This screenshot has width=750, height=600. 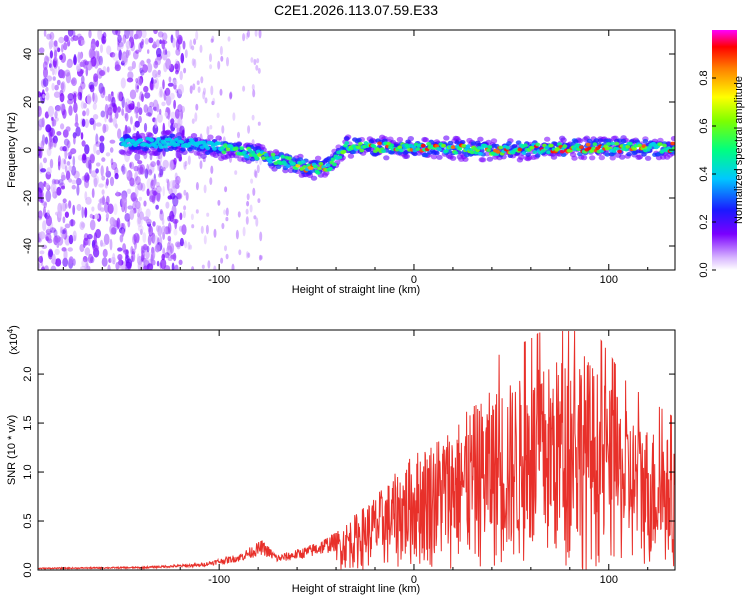 What do you see at coordinates (356, 10) in the screenshot?
I see `chart-title: C2E1.2026.113.07.59.E33` at bounding box center [356, 10].